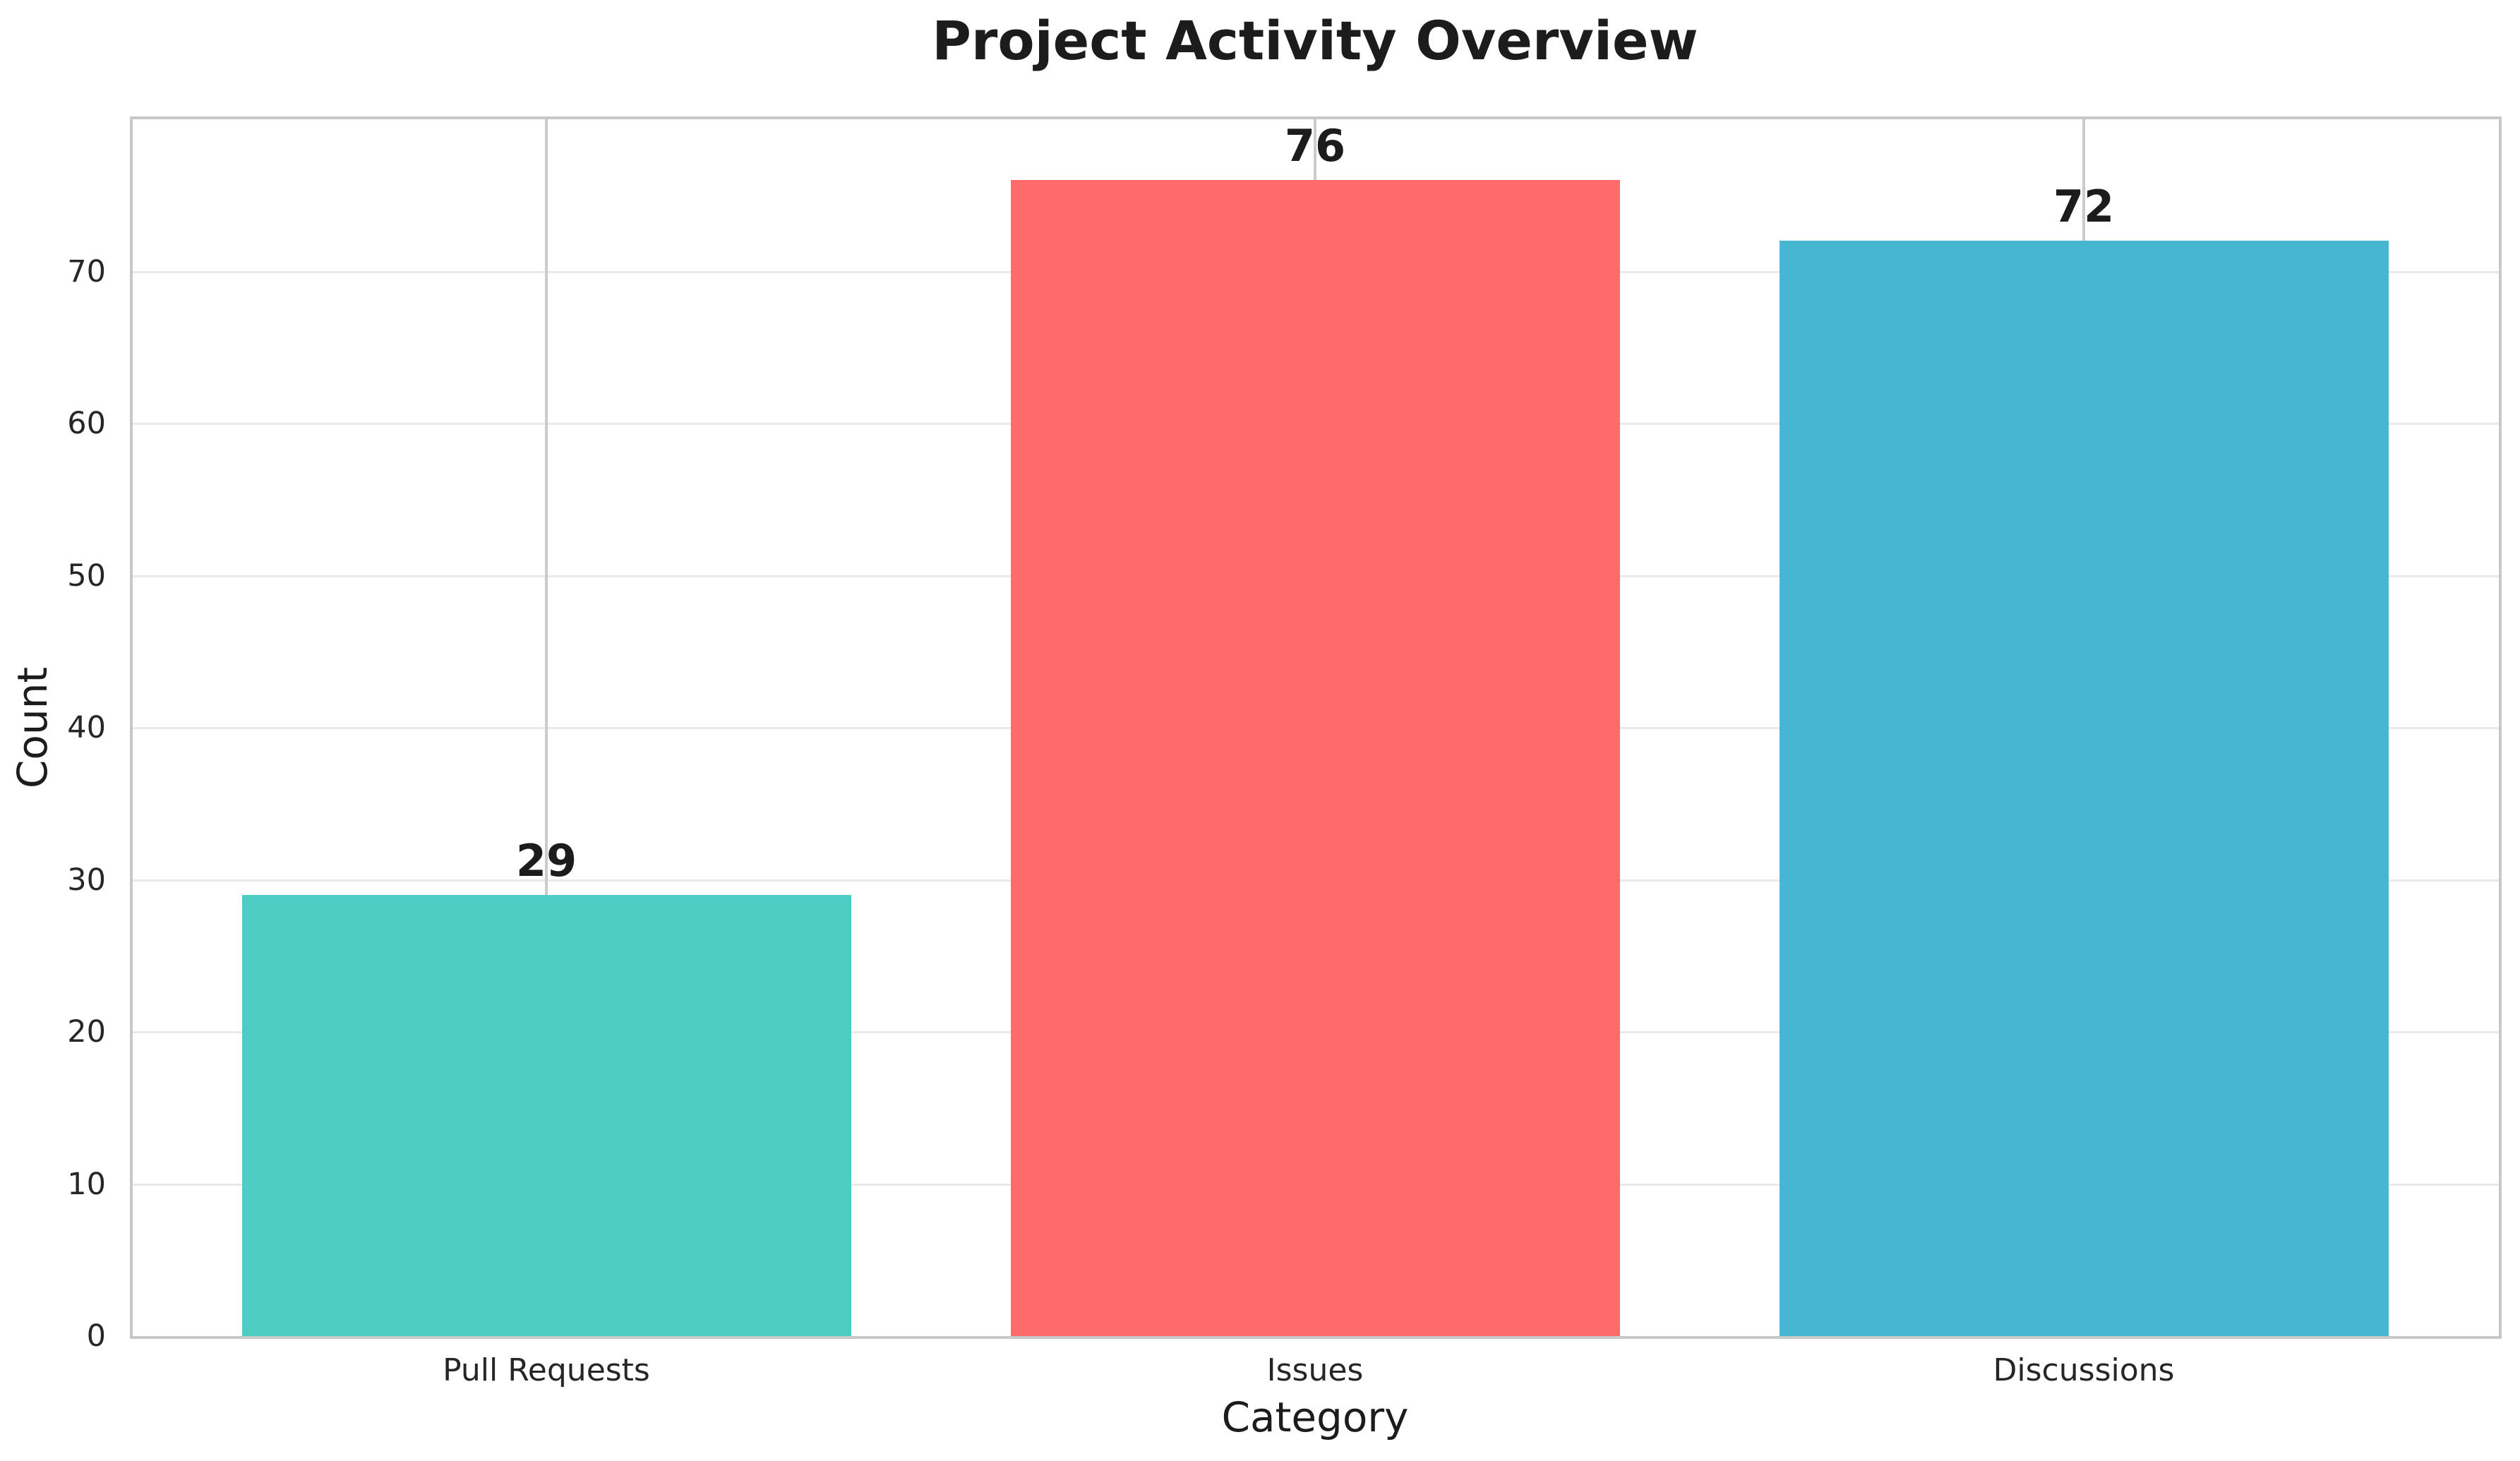 The width and height of the screenshot is (2520, 1461). I want to click on value-label-discussions: 72, so click(2084, 207).